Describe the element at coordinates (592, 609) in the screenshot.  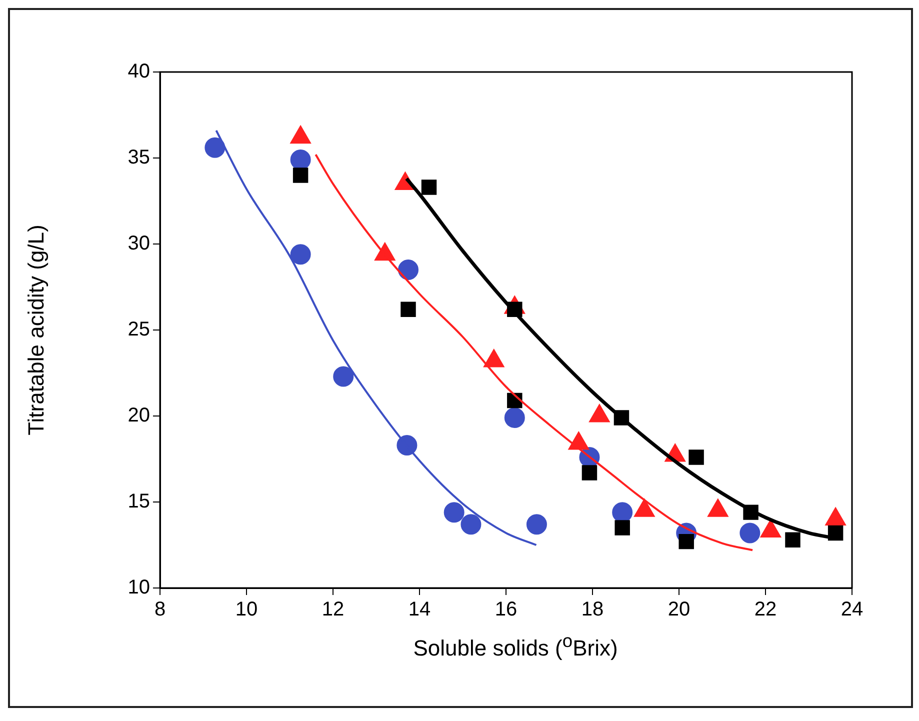
I see `x-tick-label: 18` at that location.